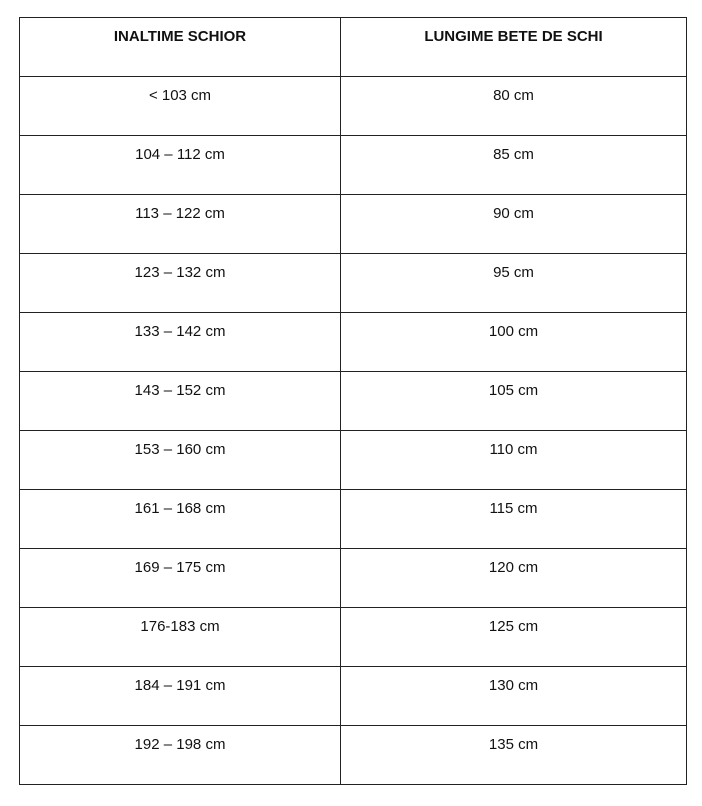 Image resolution: width=702 pixels, height=806 pixels. Describe the element at coordinates (180, 685) in the screenshot. I see `cell-text: 184 – 191 cm` at that location.